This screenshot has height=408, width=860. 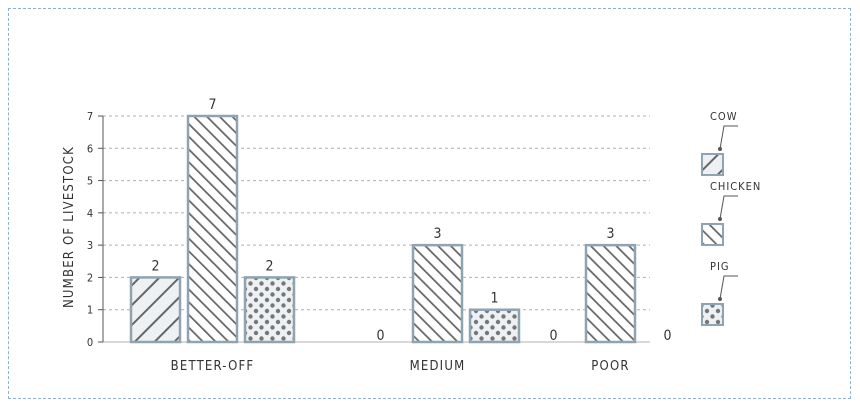 What do you see at coordinates (712, 164) in the screenshot?
I see `legend-swatch-cow` at bounding box center [712, 164].